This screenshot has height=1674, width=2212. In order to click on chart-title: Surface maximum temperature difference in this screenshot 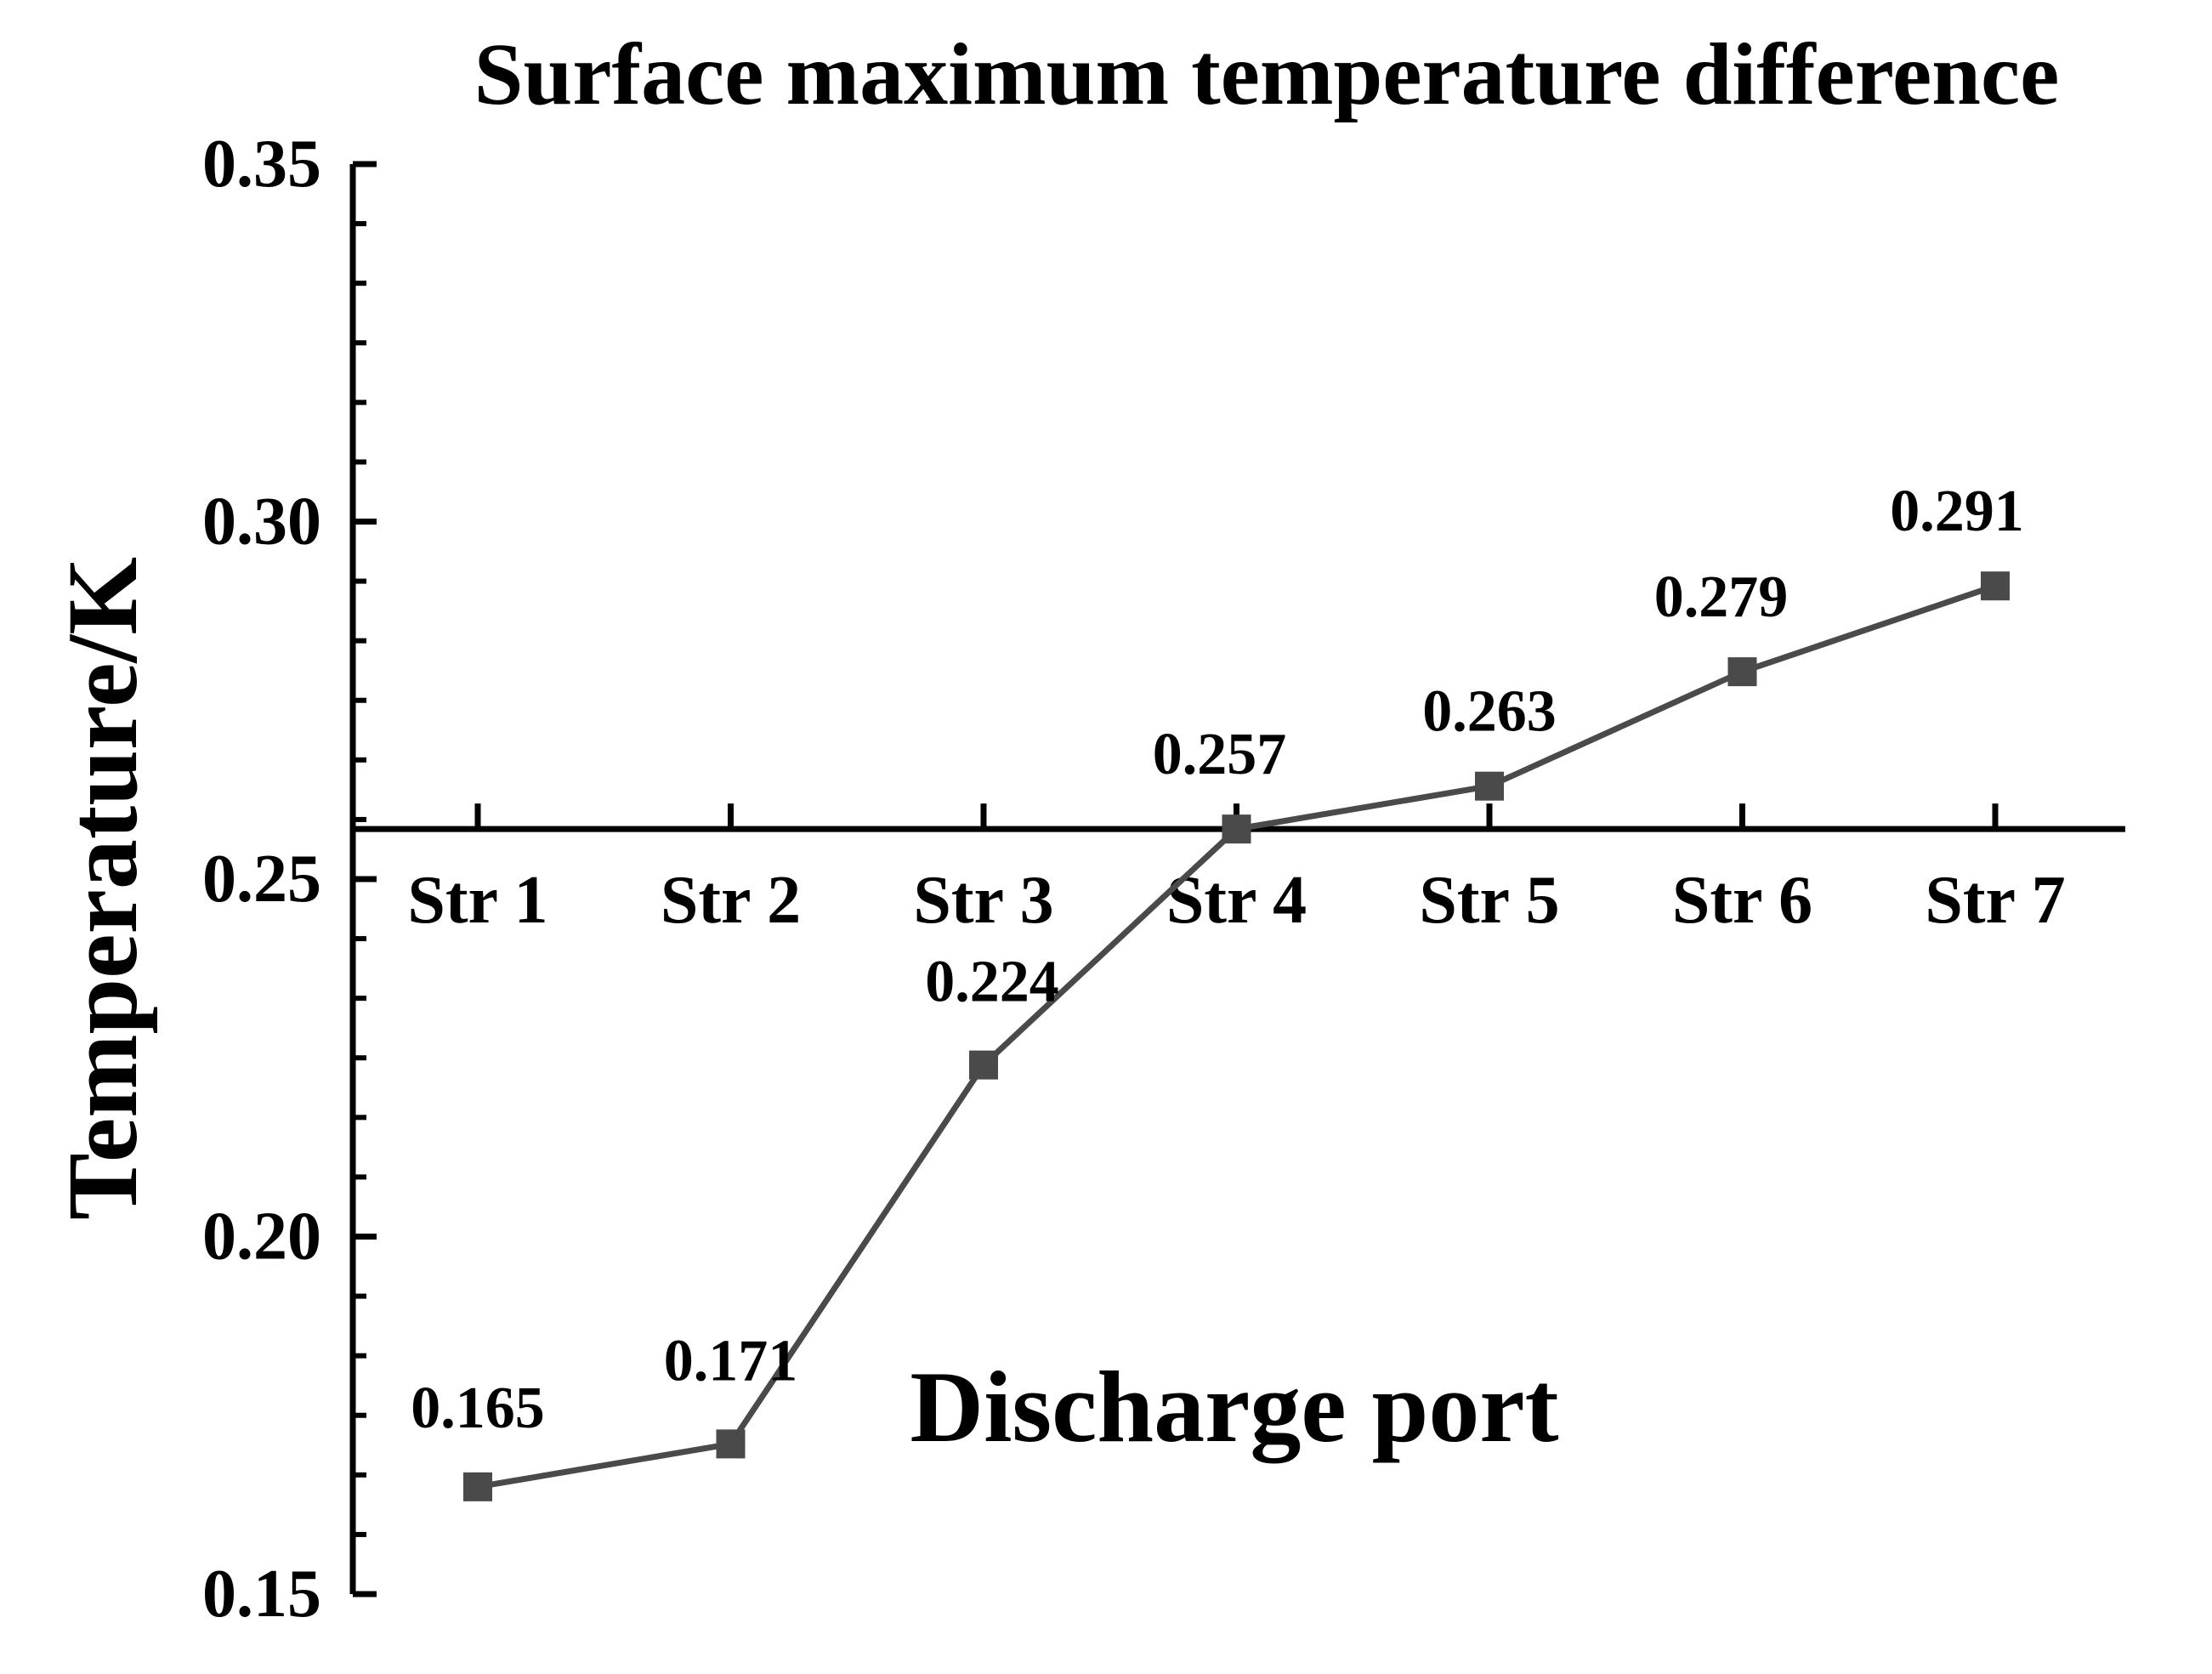, I will do `click(1267, 74)`.